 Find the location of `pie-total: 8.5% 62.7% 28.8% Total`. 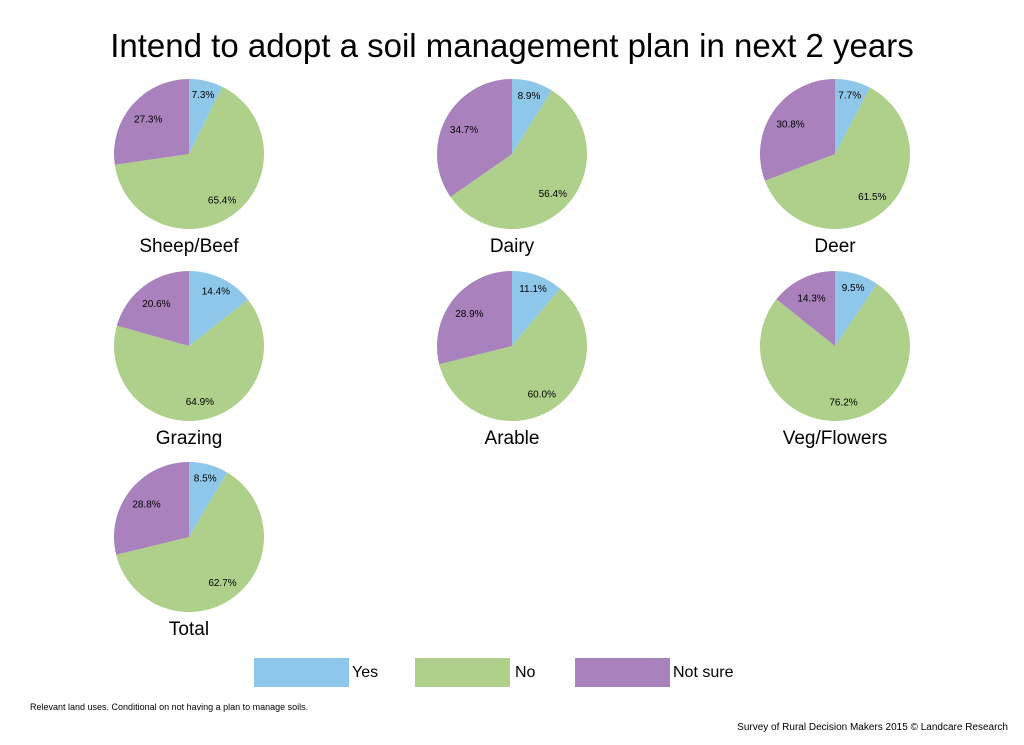

pie-total: 8.5% 62.7% 28.8% Total is located at coordinates (189, 551).